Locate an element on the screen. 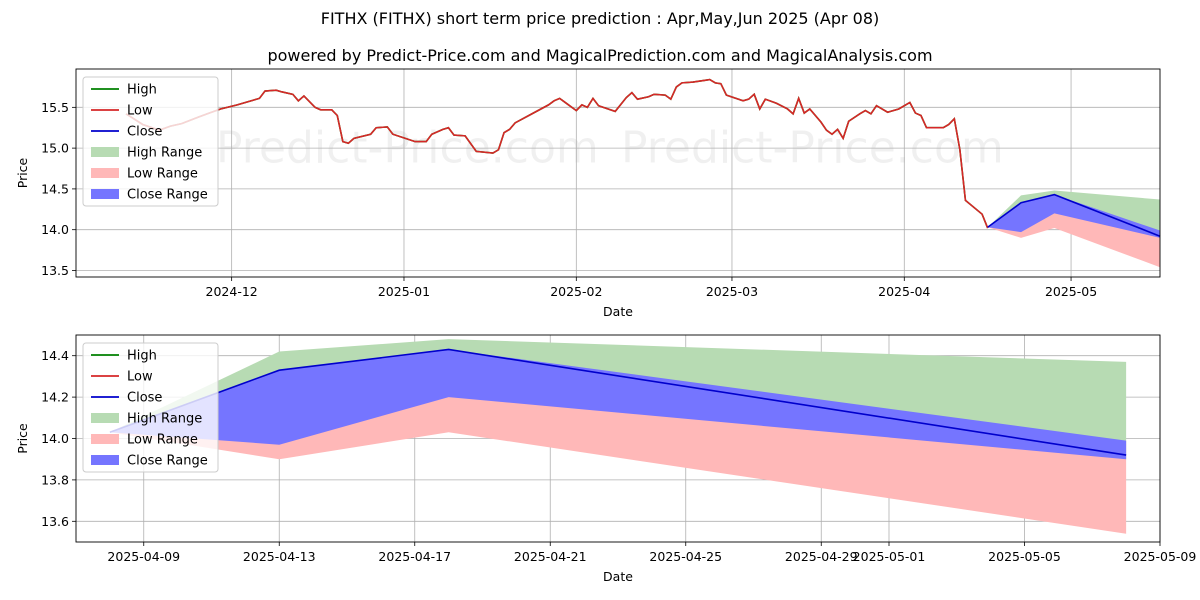 This screenshot has height=600, width=1200. x-tick-label: 2025-05 is located at coordinates (1071, 291).